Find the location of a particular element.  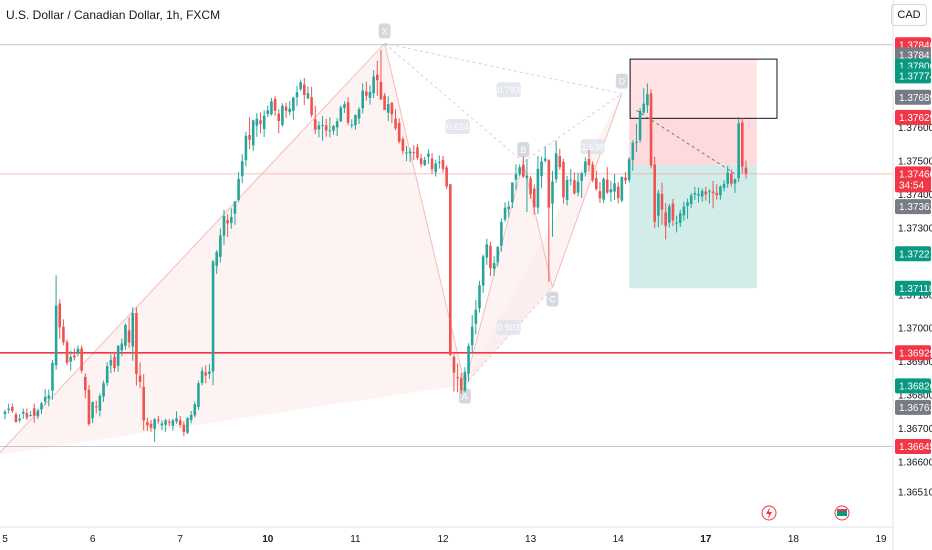

pattern-ratio-label: 0.503 is located at coordinates (508, 328).